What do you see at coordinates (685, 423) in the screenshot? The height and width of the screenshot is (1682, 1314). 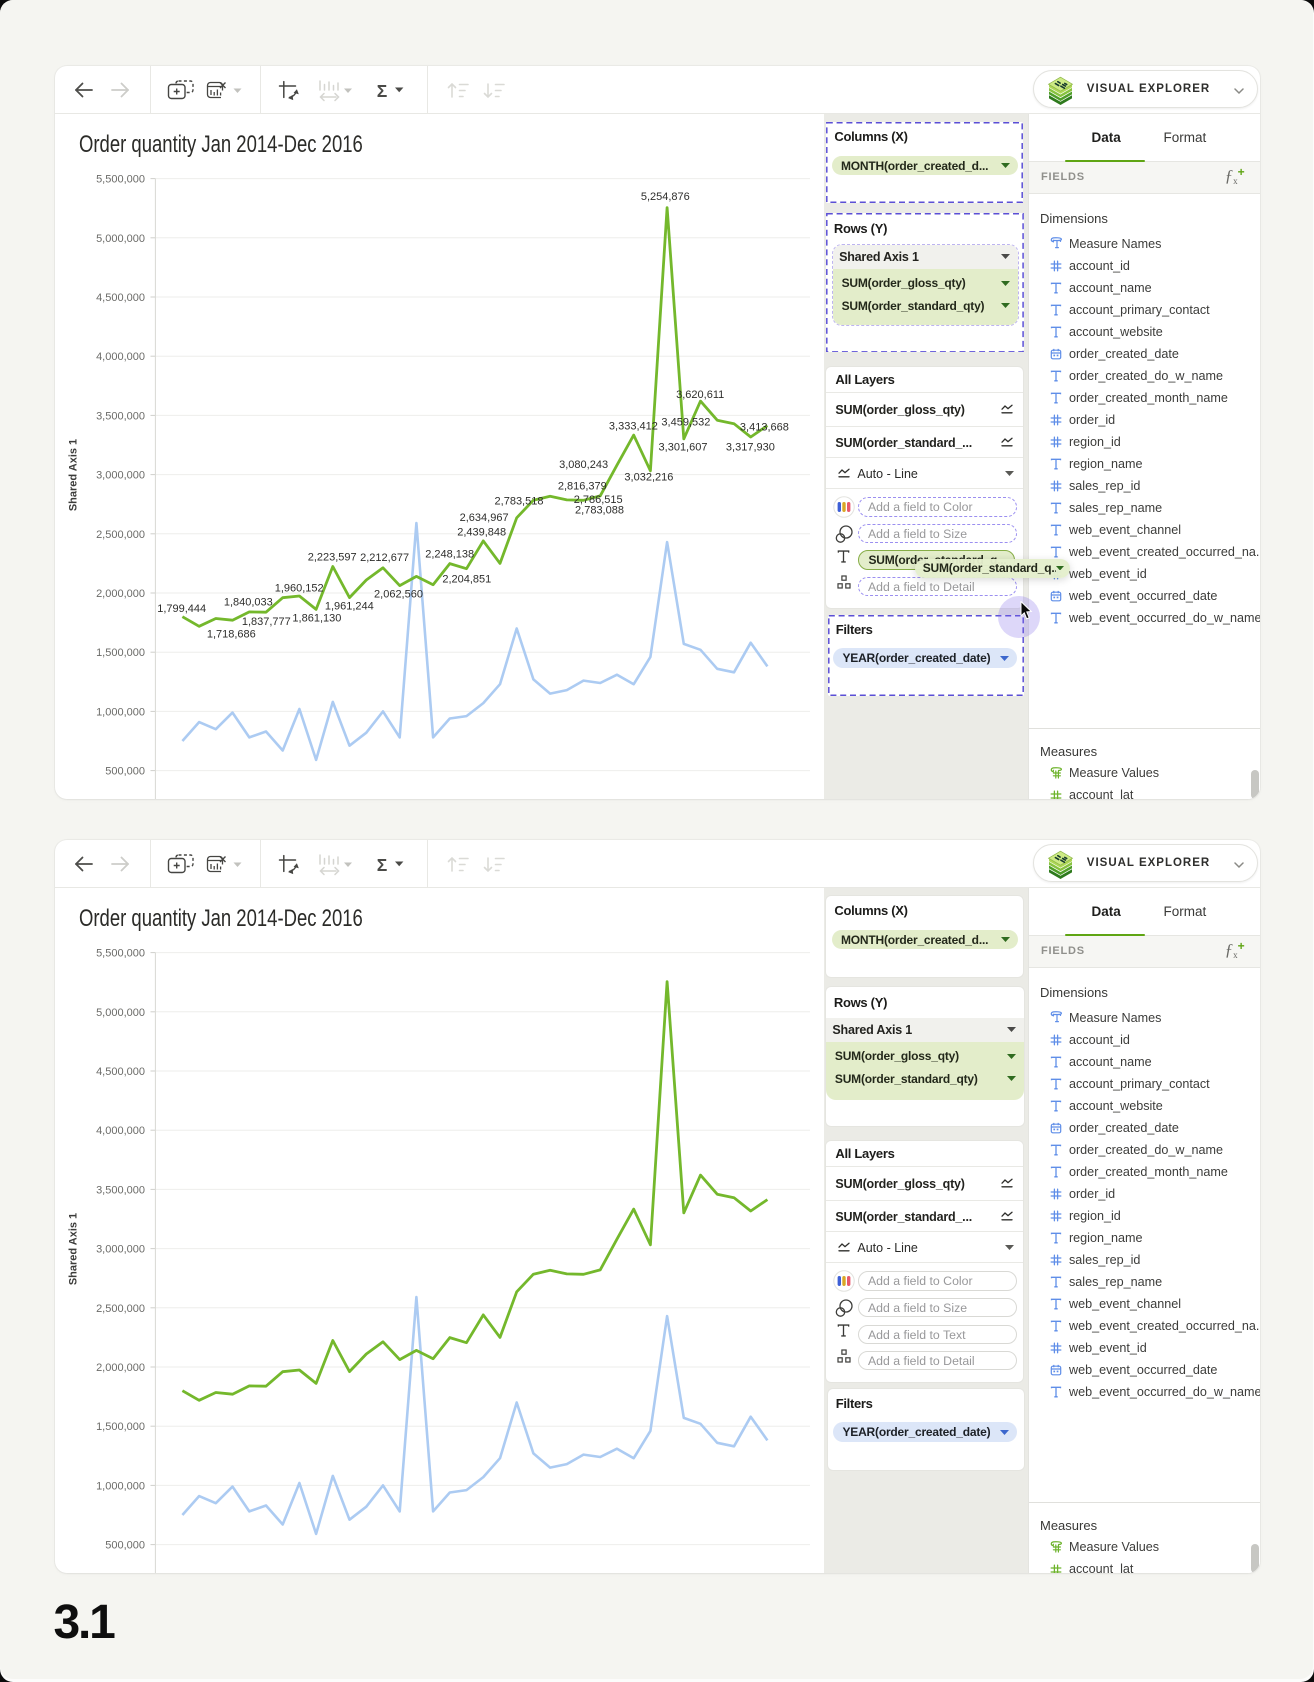 I see `svg-text: 3,459,532` at bounding box center [685, 423].